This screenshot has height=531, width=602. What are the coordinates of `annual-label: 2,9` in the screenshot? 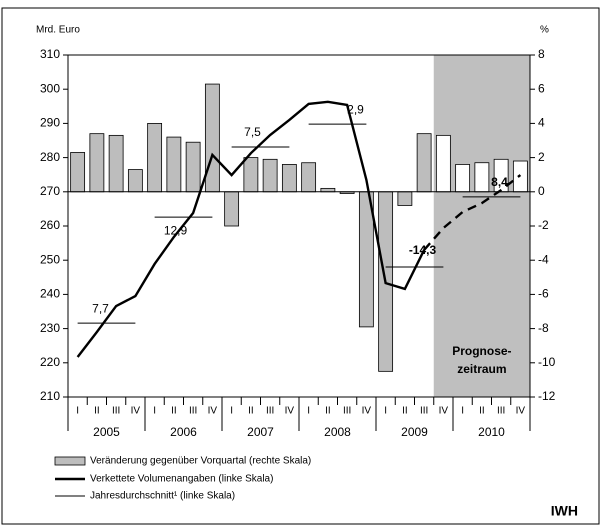 It's located at (355, 109).